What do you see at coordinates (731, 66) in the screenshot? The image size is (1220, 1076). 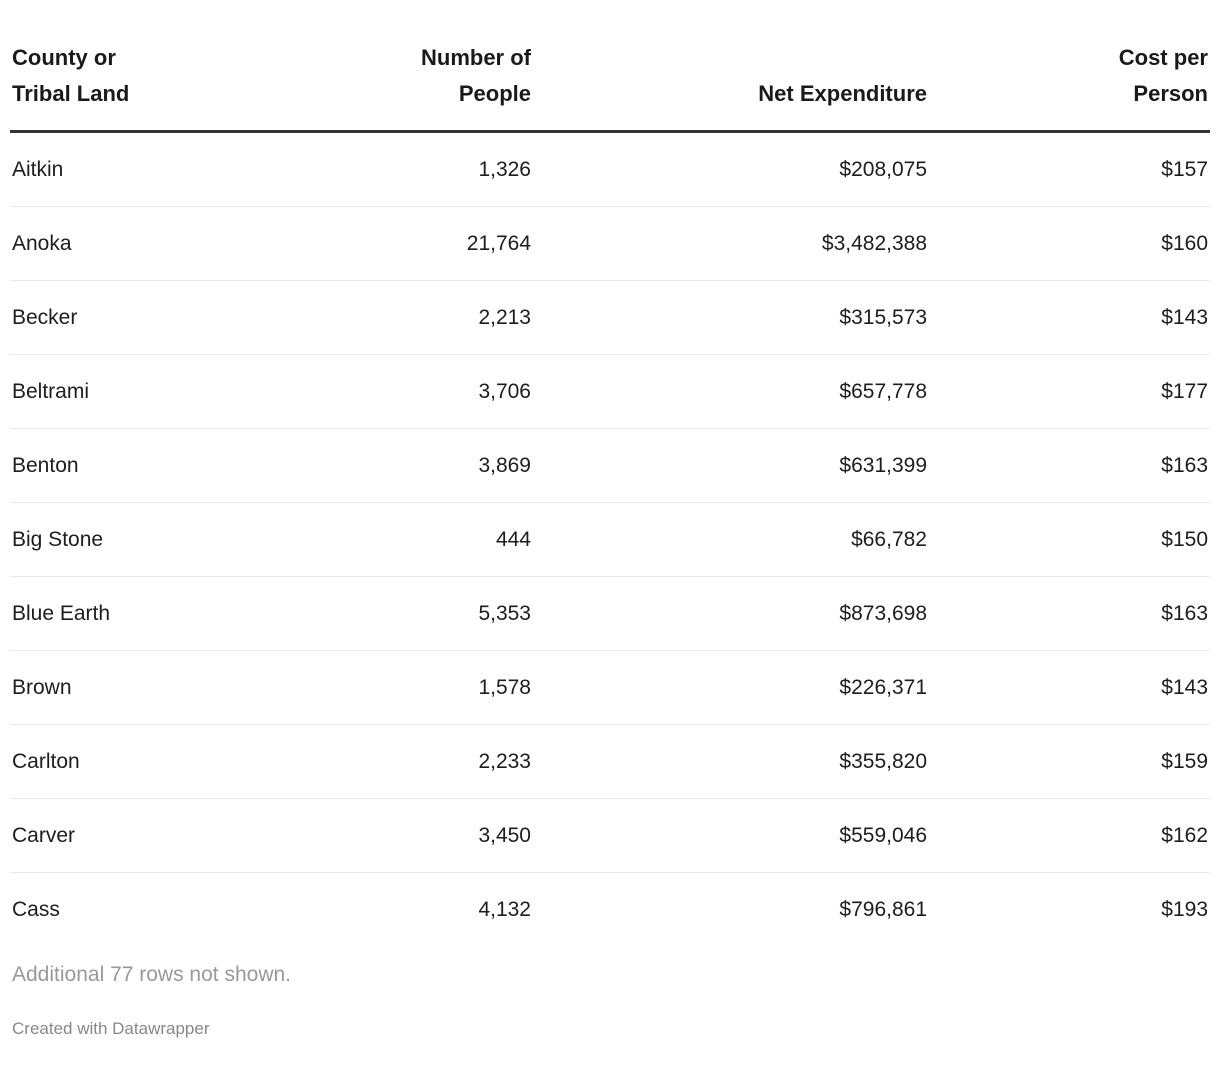 I see `column-header-net-expenditure: Net Expenditure` at bounding box center [731, 66].